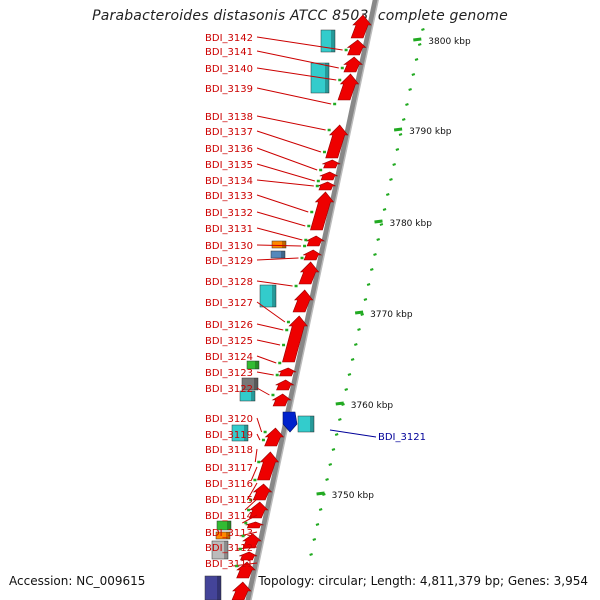 The height and width of the screenshot is (600, 600). What do you see at coordinates (229, 500) in the screenshot?
I see `gene-label: BDI_3115` at bounding box center [229, 500].